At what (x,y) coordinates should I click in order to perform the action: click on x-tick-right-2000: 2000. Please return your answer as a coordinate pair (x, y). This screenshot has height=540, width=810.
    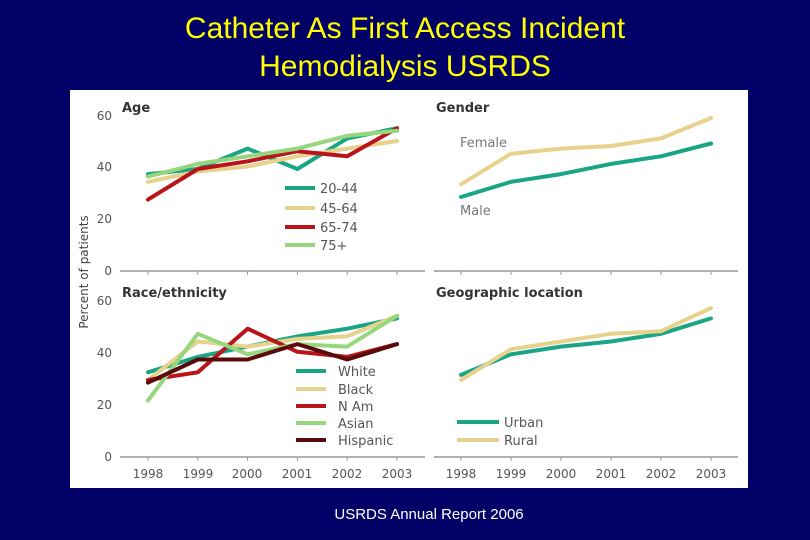
    Looking at the image, I should click on (561, 474).